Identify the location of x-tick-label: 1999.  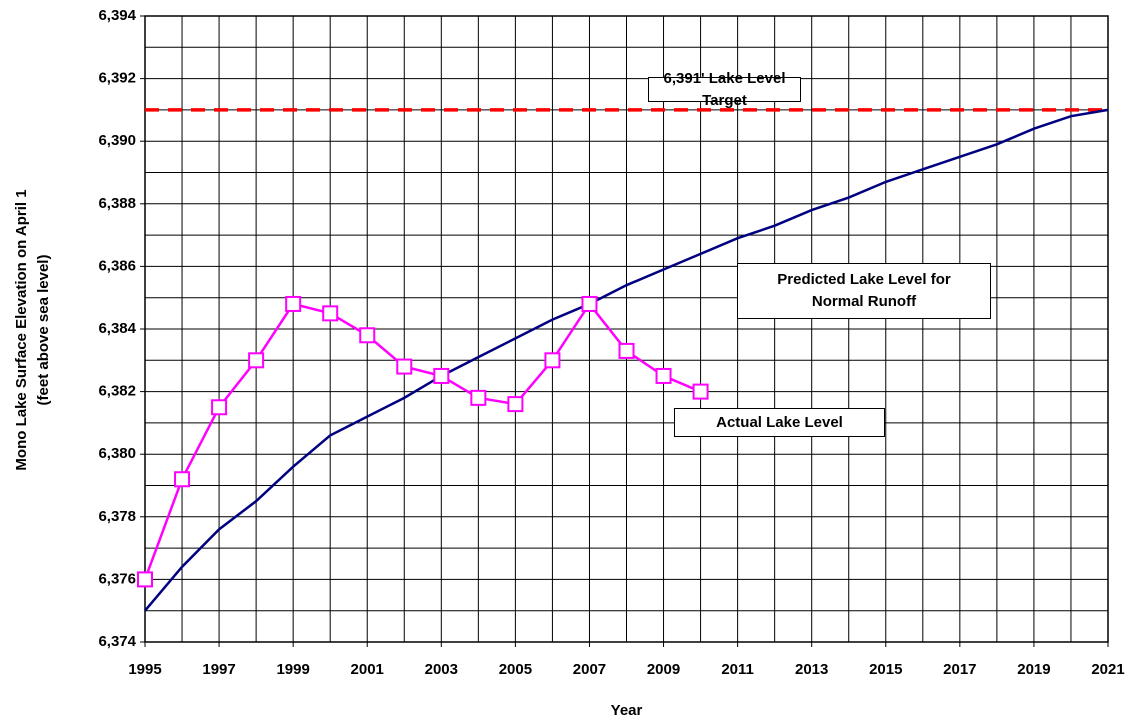
(292, 669).